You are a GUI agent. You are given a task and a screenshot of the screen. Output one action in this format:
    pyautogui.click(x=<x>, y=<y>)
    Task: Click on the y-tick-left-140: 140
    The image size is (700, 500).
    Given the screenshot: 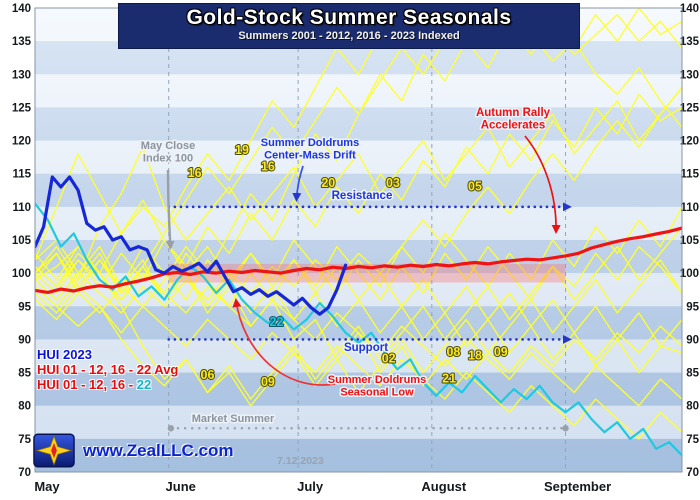 What is the action you would take?
    pyautogui.click(x=21, y=9)
    